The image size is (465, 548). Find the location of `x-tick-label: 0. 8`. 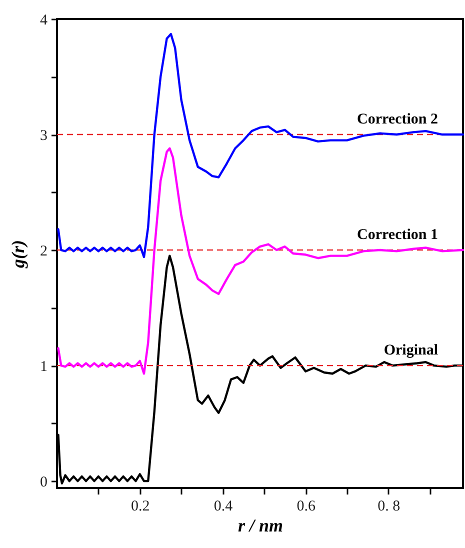

x-tick-label: 0. 8 is located at coordinates (389, 506).